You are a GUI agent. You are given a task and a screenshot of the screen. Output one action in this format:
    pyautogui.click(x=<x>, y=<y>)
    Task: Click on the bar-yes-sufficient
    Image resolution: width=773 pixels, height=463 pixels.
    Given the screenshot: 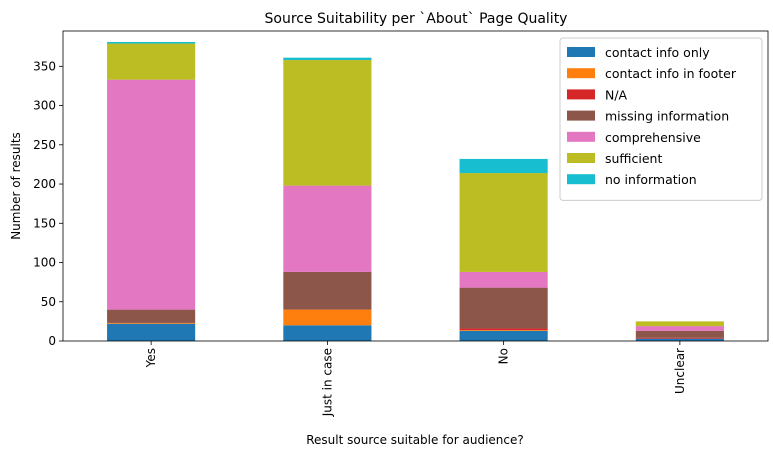 What is the action you would take?
    pyautogui.click(x=151, y=61)
    